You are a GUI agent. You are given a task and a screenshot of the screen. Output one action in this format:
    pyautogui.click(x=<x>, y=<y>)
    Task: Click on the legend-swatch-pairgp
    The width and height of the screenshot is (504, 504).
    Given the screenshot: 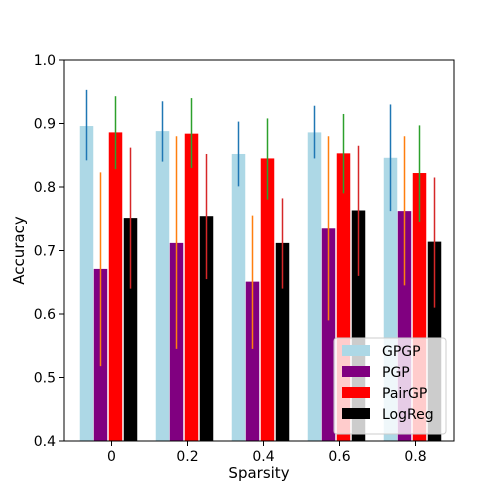 What is the action you would take?
    pyautogui.click(x=356, y=392)
    